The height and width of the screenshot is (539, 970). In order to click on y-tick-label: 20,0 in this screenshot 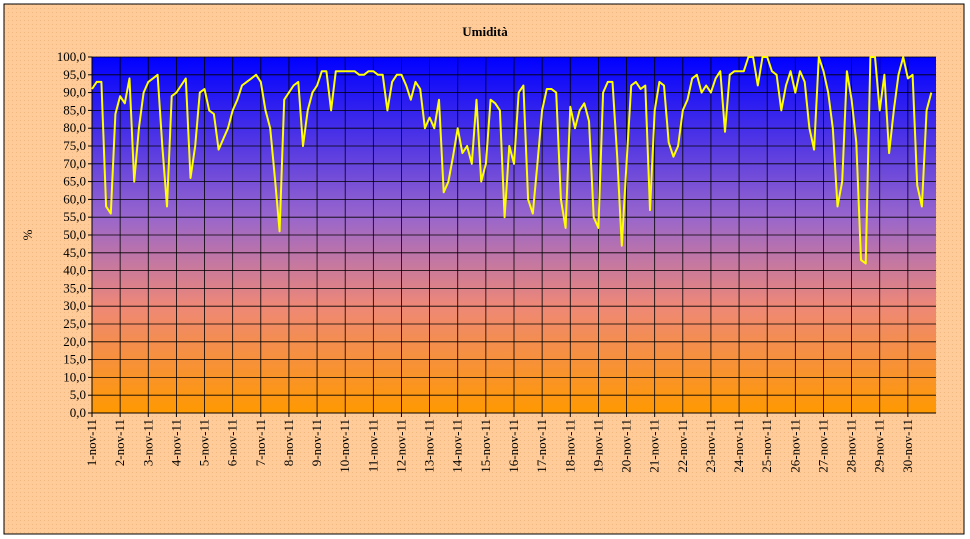, I will do `click(74, 341)`.